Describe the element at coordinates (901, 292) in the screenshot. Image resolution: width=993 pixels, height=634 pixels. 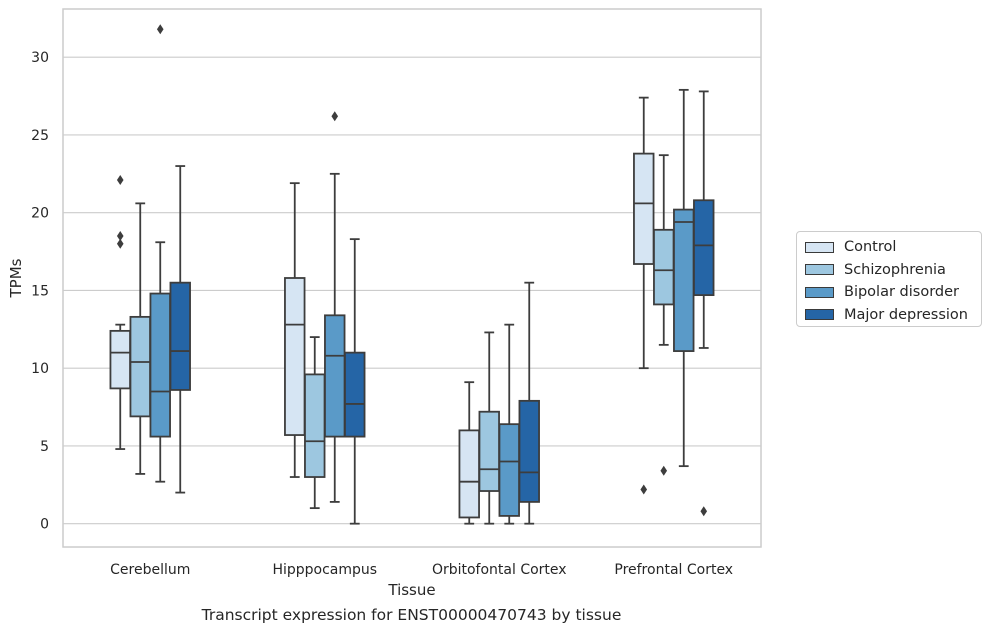
I see `legend-label: Bipolar disorder` at that location.